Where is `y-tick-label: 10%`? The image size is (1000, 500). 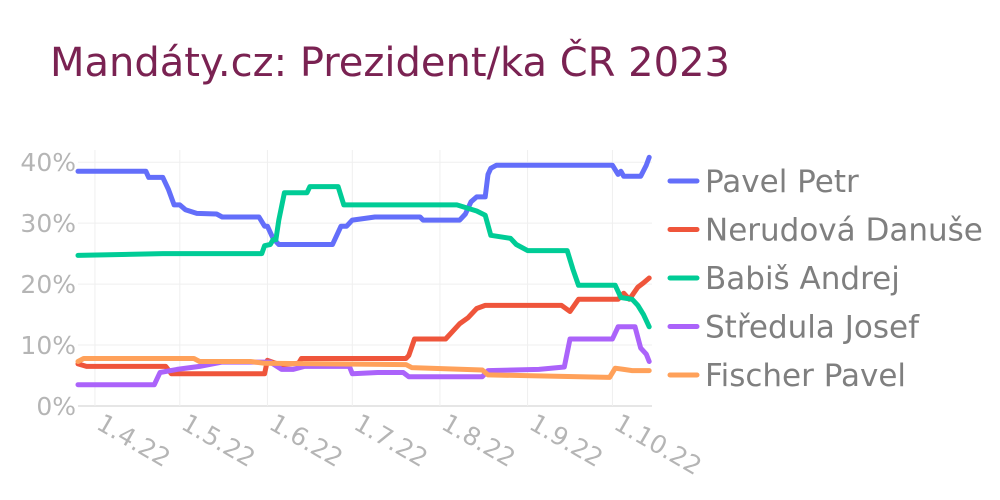 y-tick-label: 10% is located at coordinates (48, 345).